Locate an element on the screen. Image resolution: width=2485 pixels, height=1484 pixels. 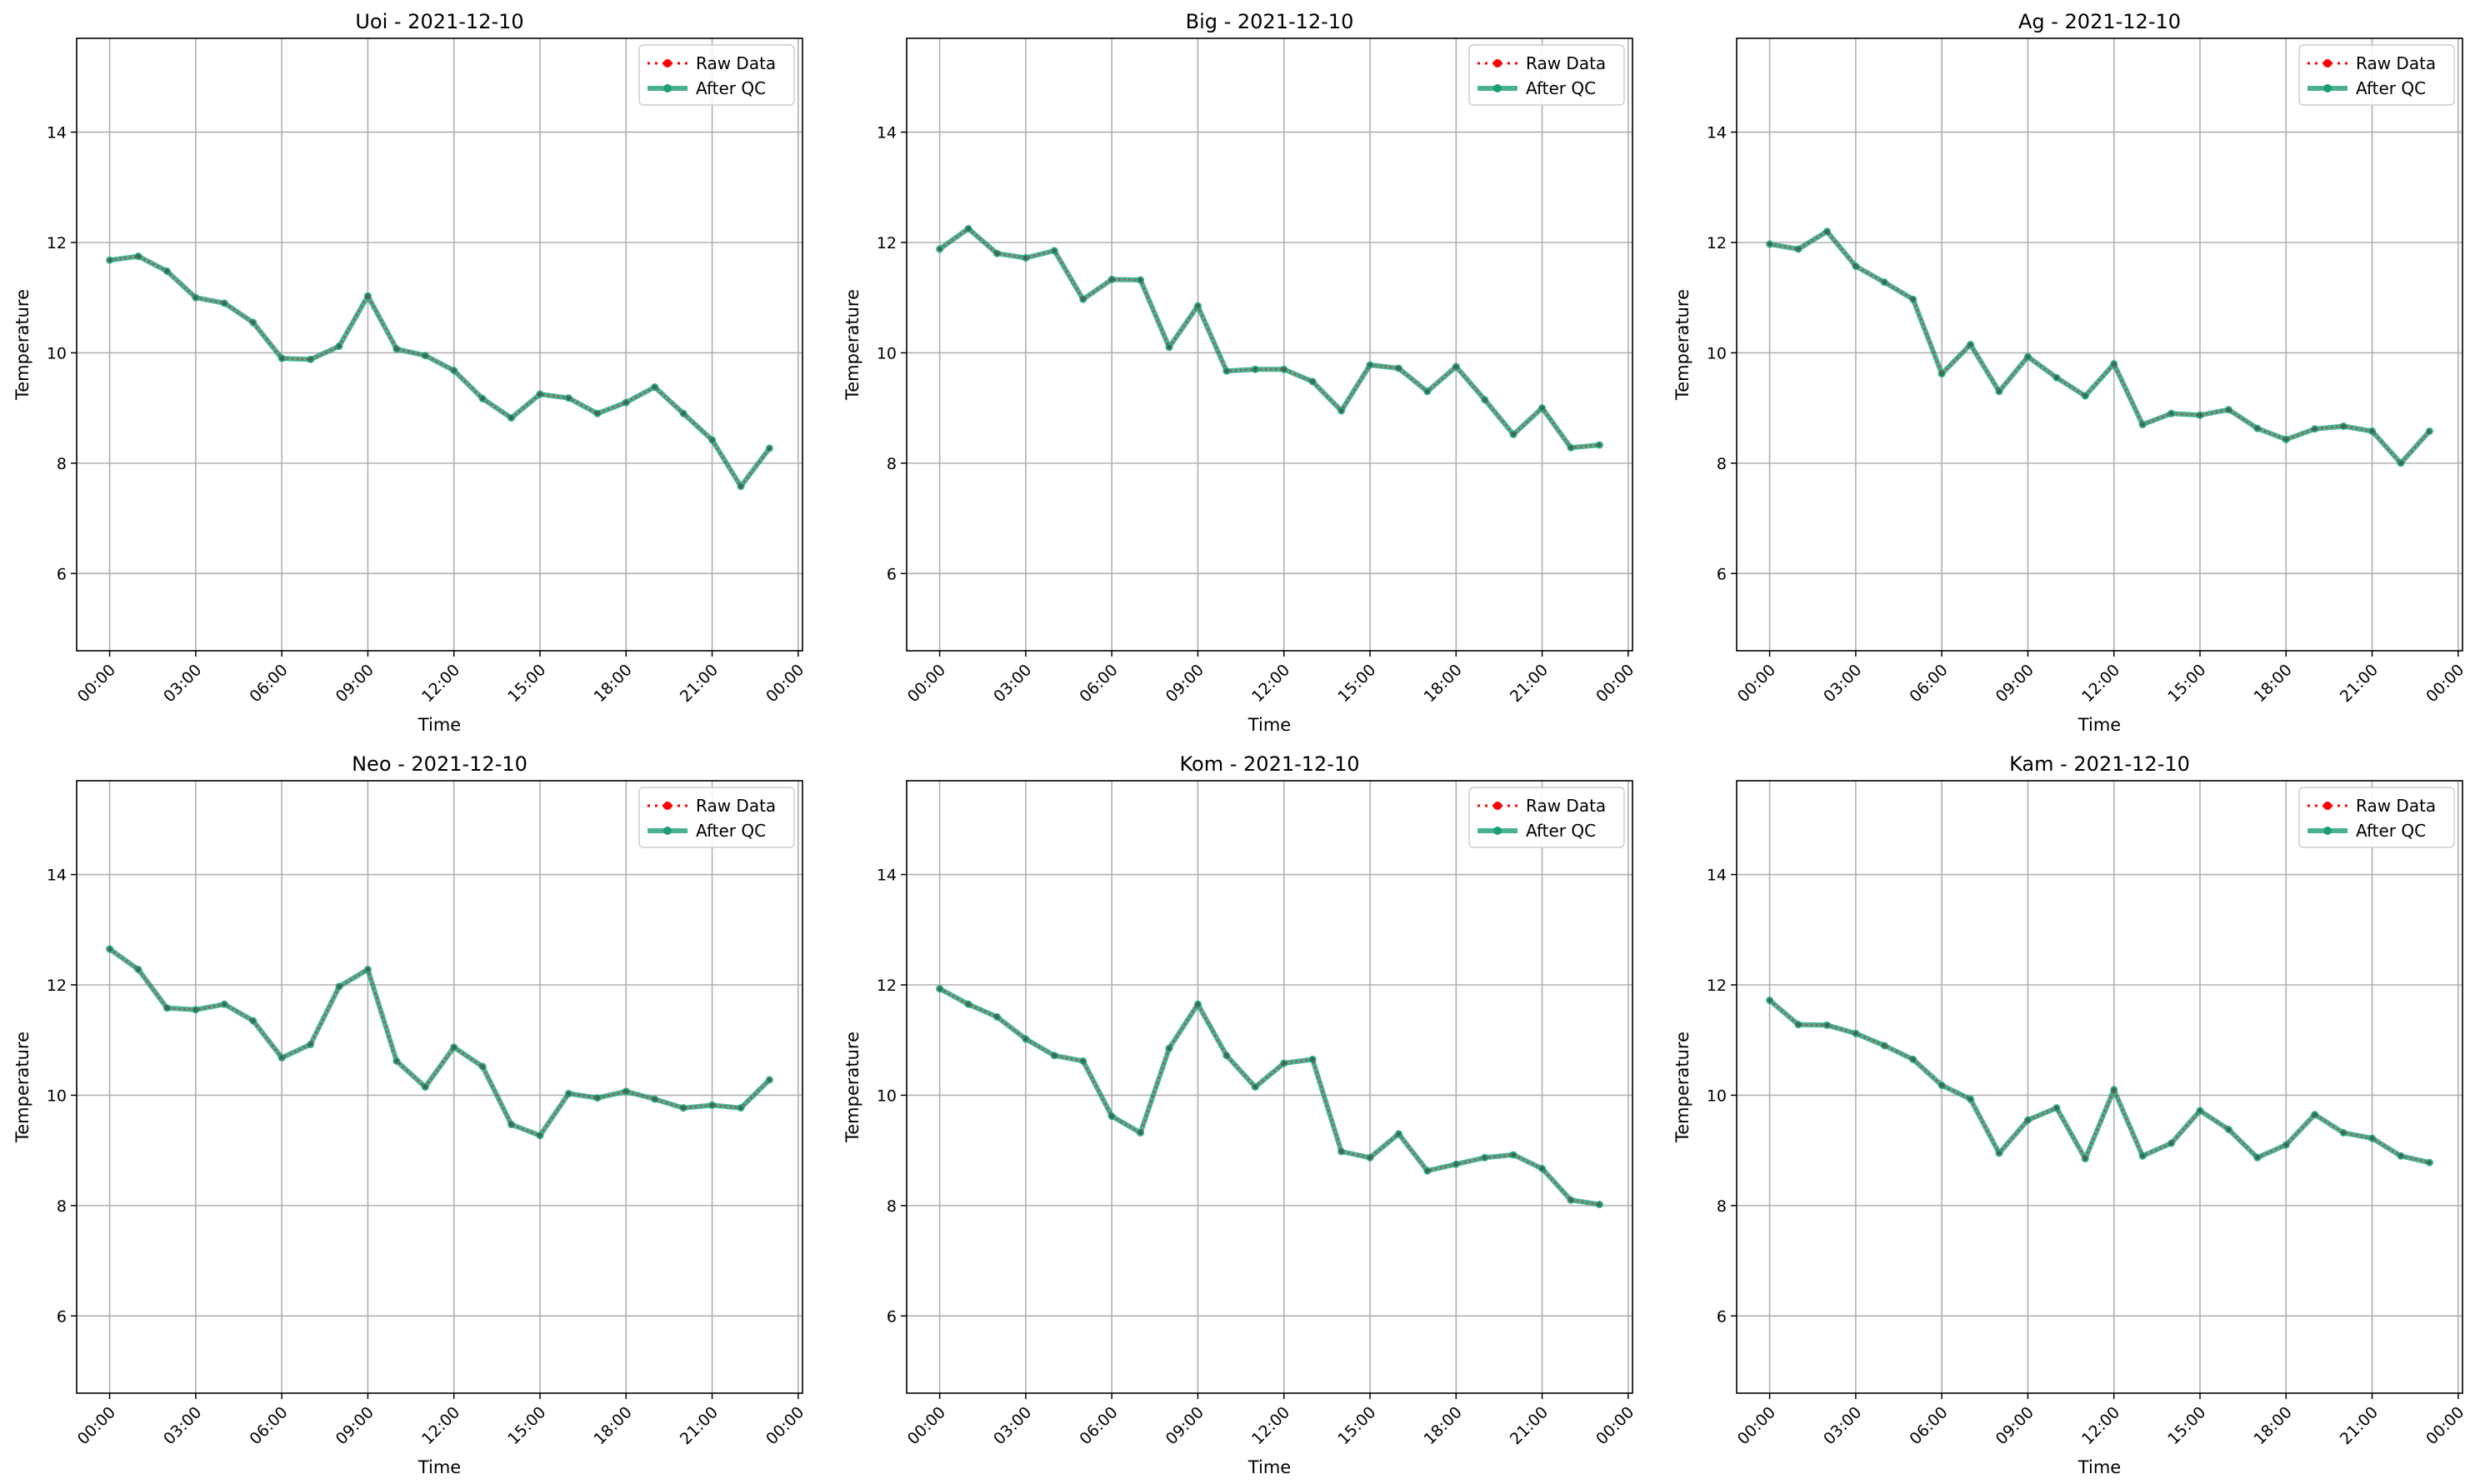
plot-area is located at coordinates (1269, 344).